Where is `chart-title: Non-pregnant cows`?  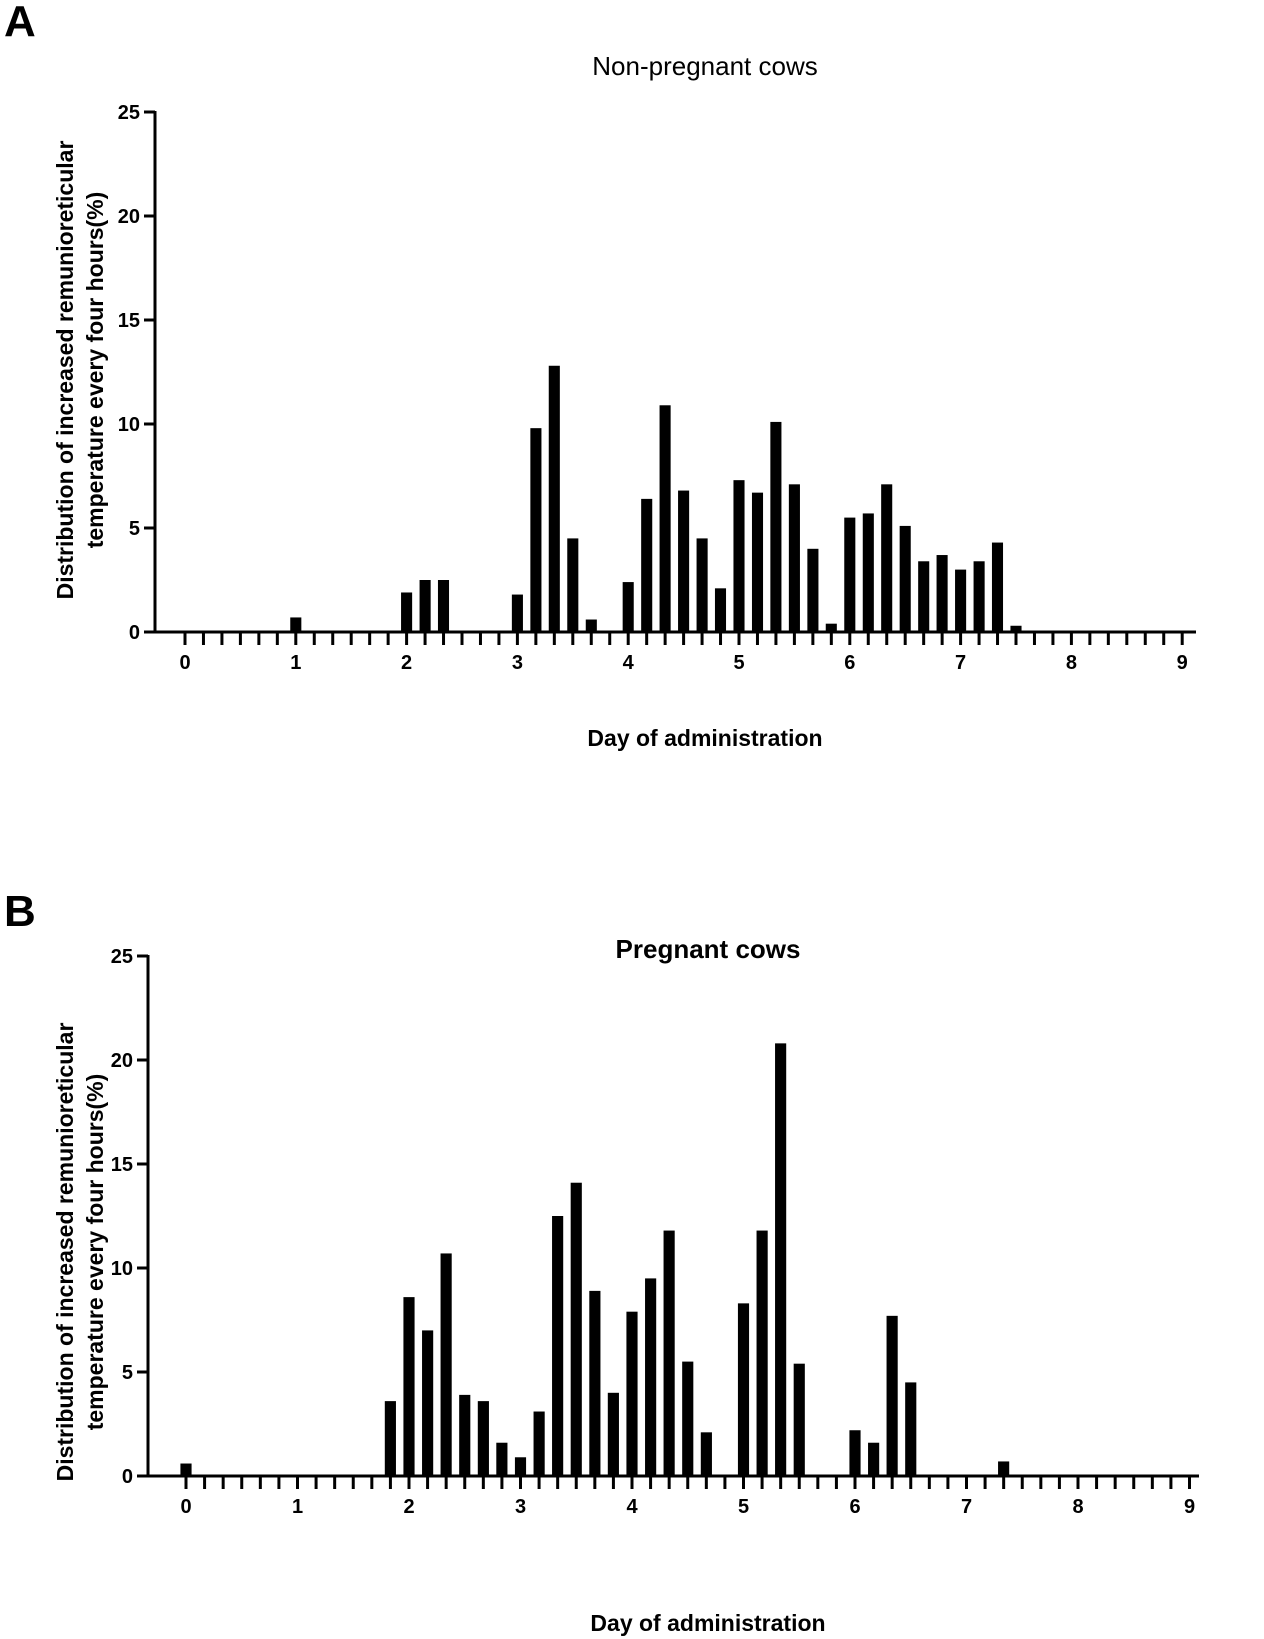
chart-title: Non-pregnant cows is located at coordinates (704, 66).